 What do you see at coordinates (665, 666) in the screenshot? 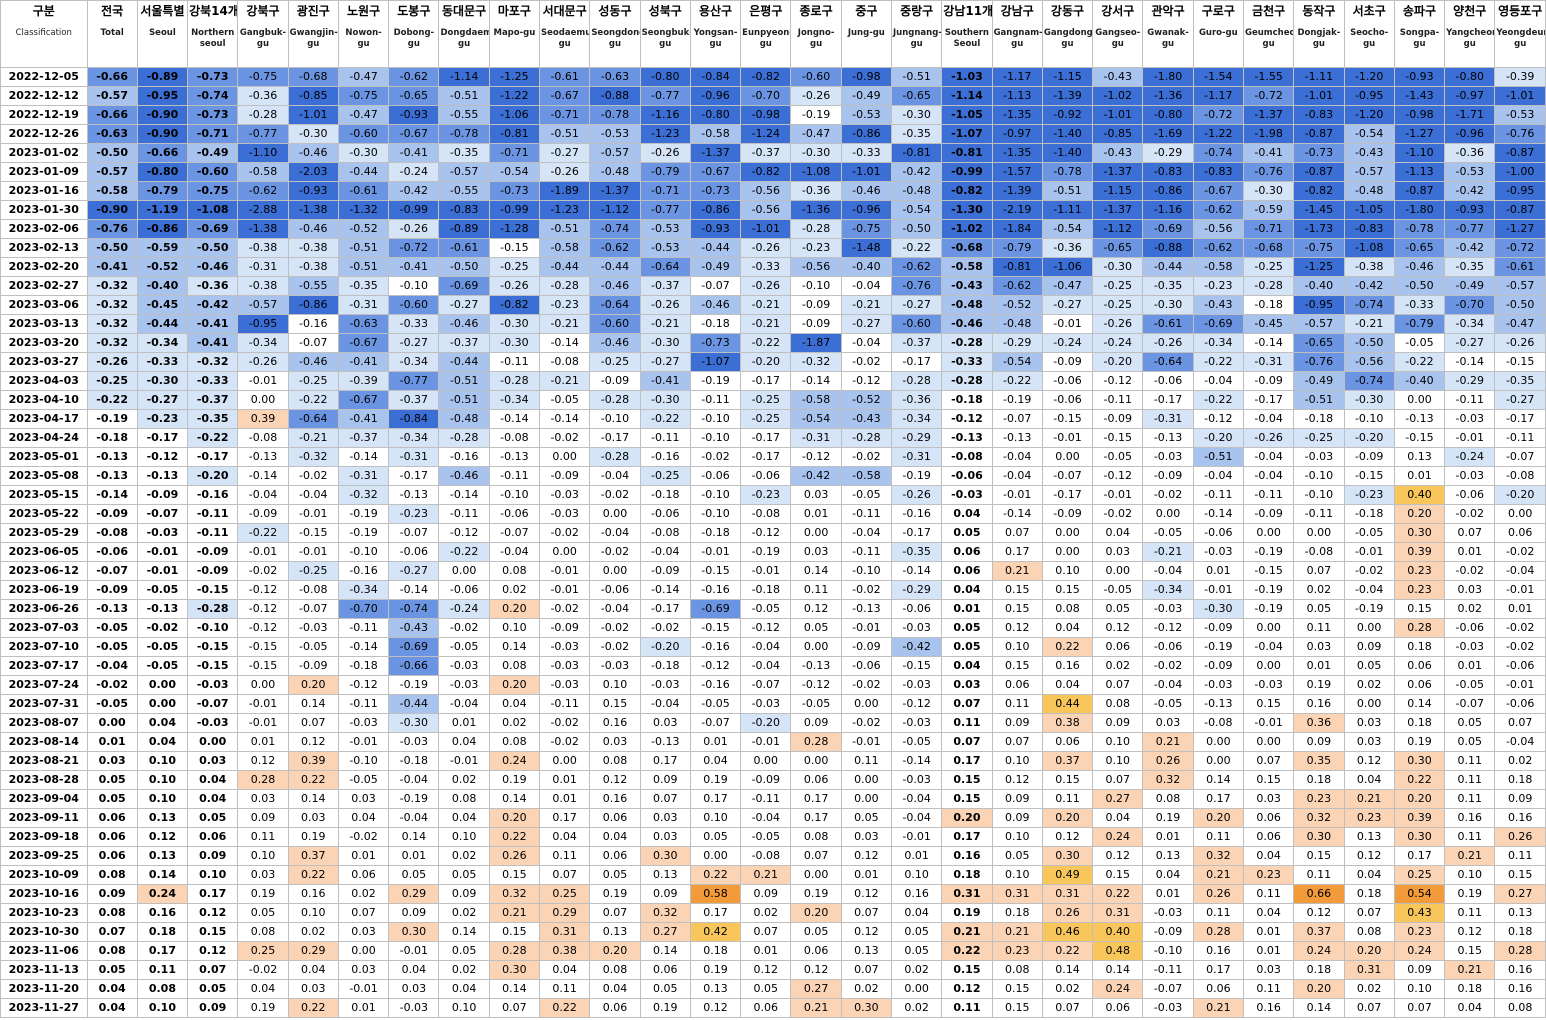
I see `table-cell: -0.18` at bounding box center [665, 666].